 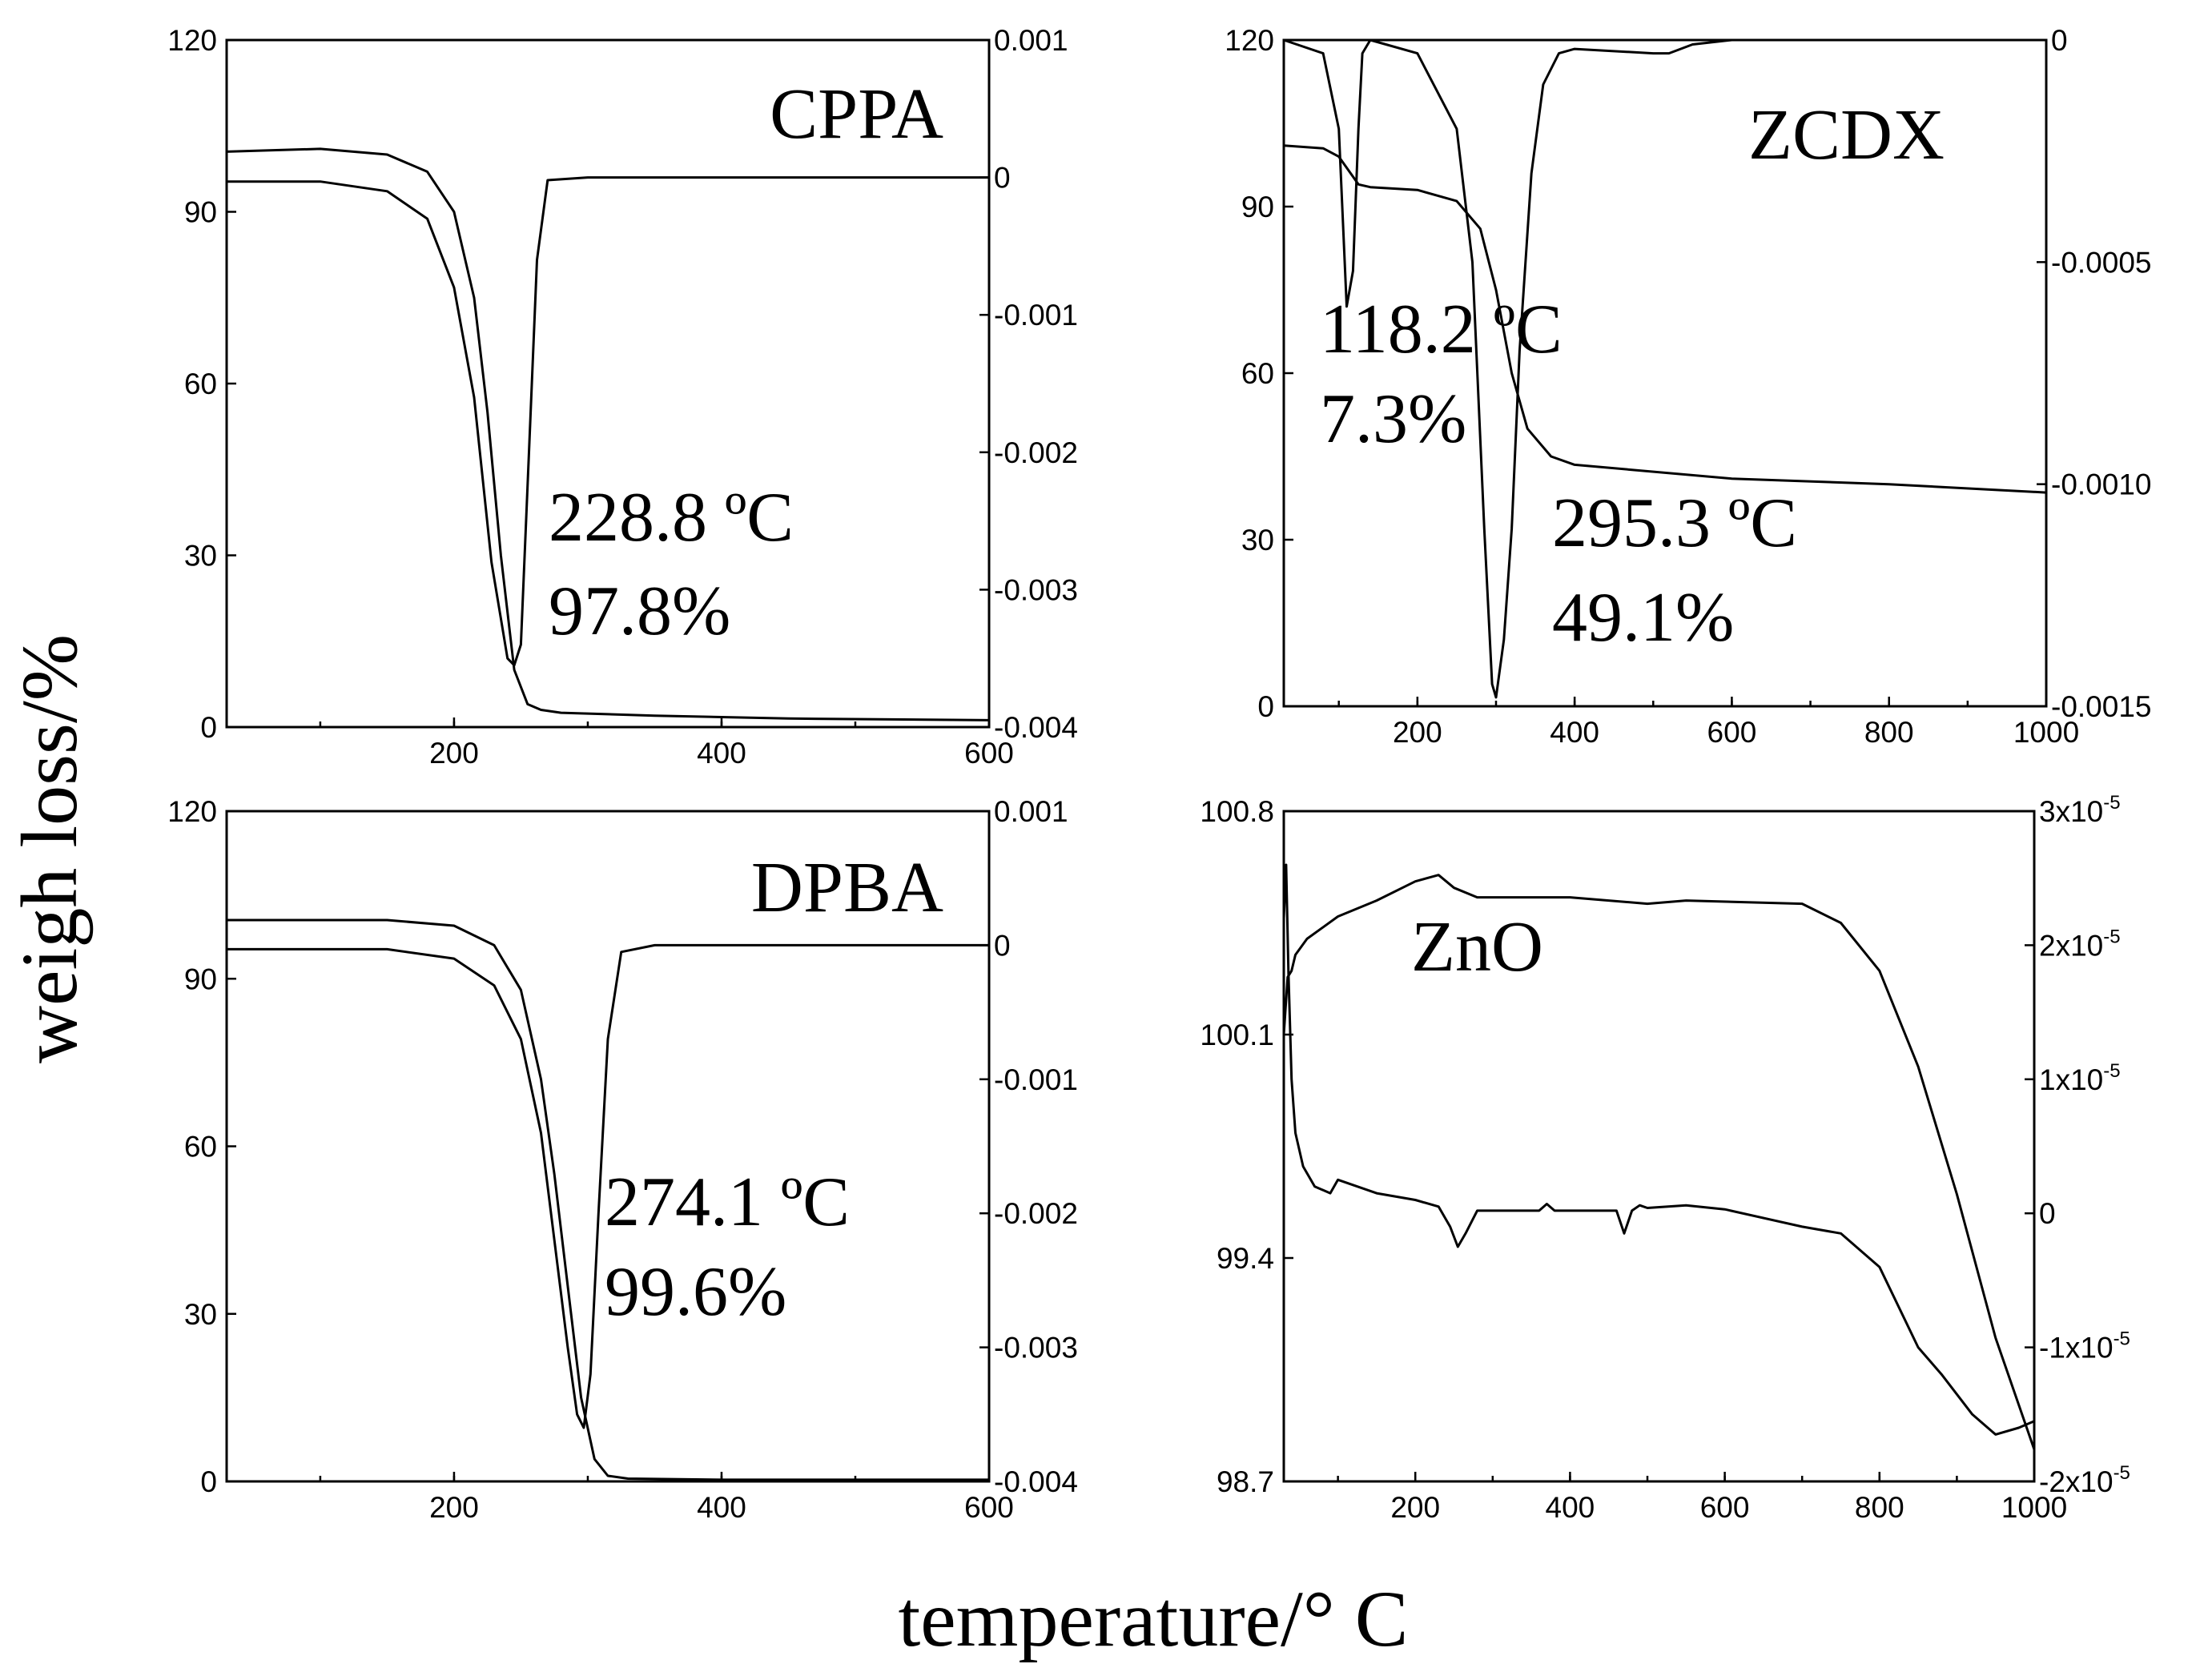 I want to click on annotation-label: 295.3 ºC, so click(x=1674, y=523).